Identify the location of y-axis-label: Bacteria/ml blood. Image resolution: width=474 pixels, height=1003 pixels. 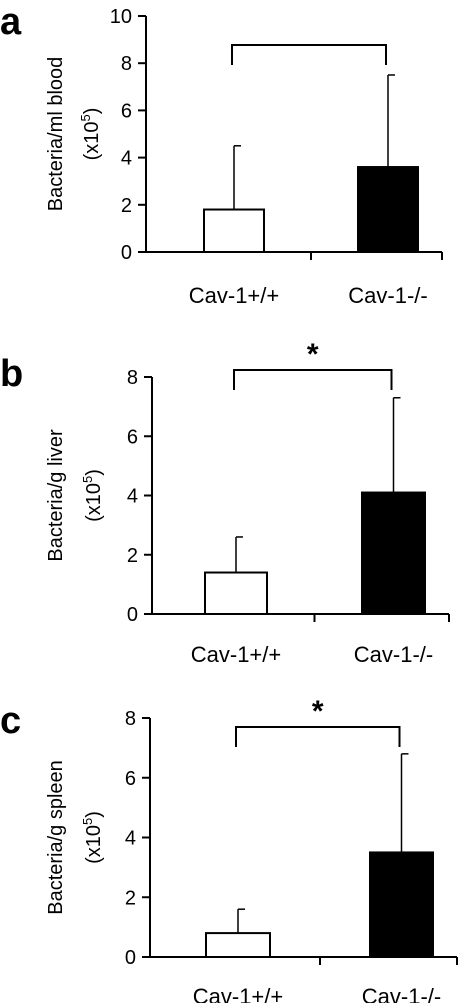
(56, 134).